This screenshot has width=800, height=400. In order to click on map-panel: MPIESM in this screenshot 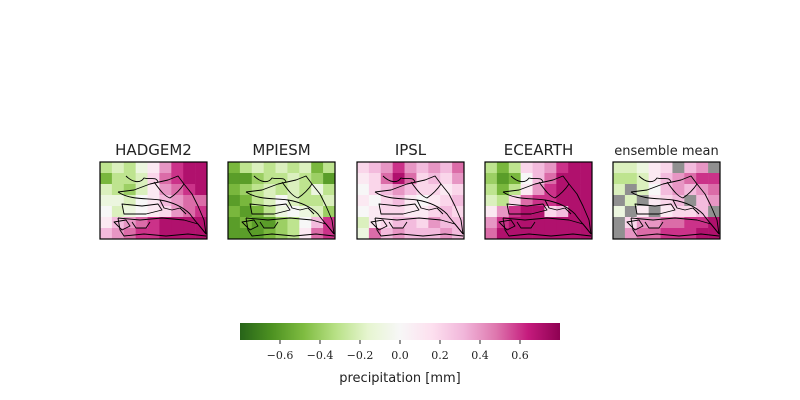, I will do `click(281, 190)`.